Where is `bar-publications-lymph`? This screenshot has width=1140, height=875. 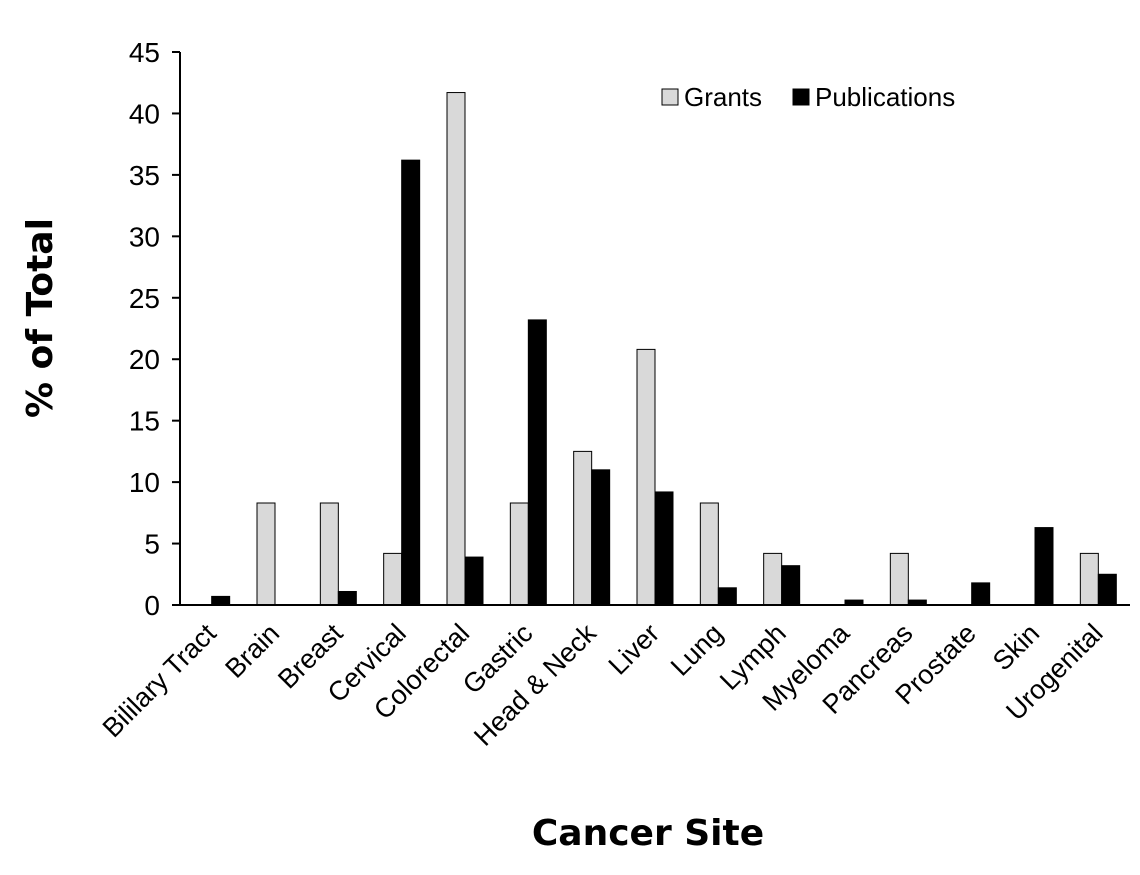 bar-publications-lymph is located at coordinates (791, 585).